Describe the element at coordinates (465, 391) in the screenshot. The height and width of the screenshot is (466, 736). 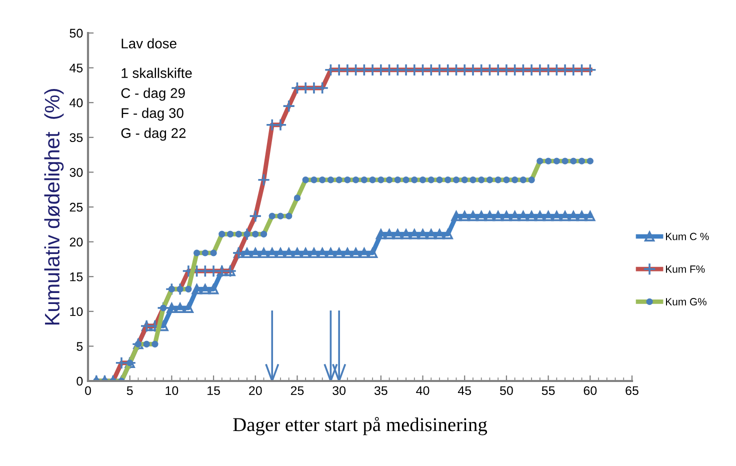
I see `x-tick-label: 45` at that location.